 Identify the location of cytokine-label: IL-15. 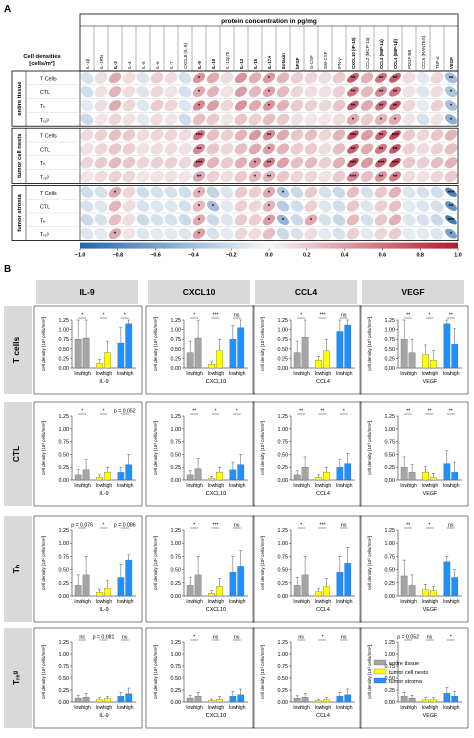
(255, 63).